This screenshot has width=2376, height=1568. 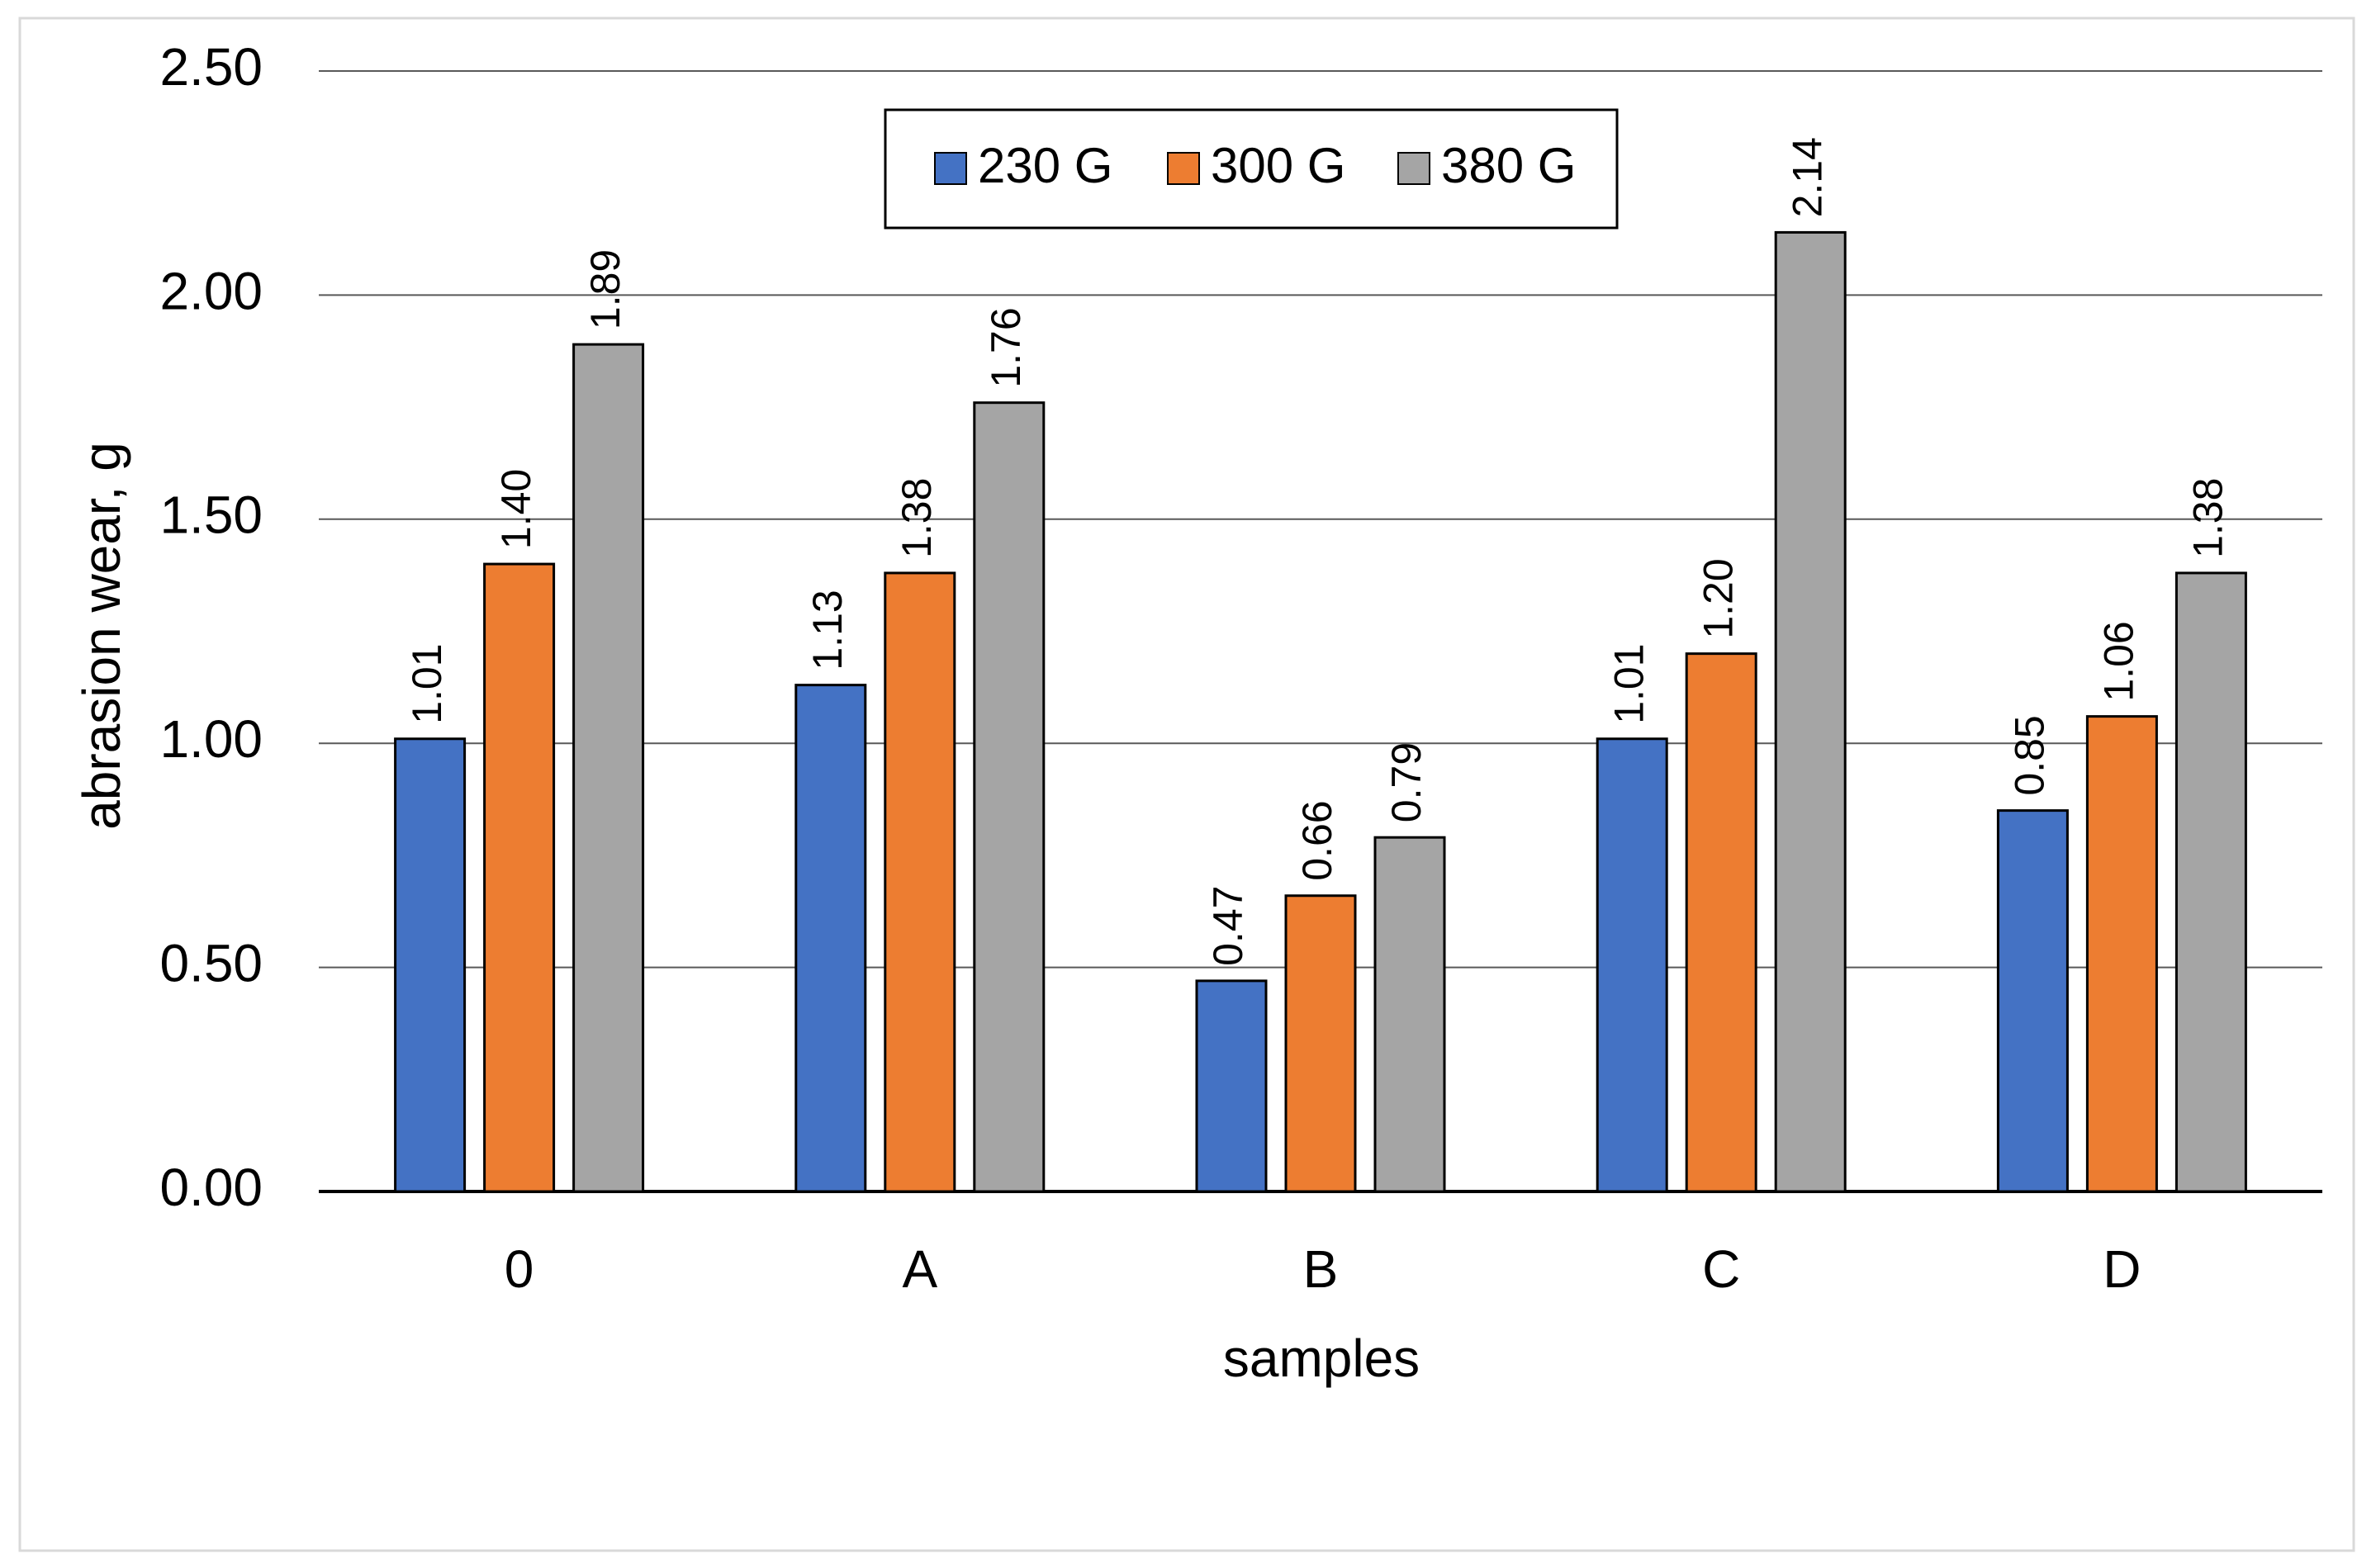 What do you see at coordinates (1406, 782) in the screenshot?
I see `bar-value-label: 0.79` at bounding box center [1406, 782].